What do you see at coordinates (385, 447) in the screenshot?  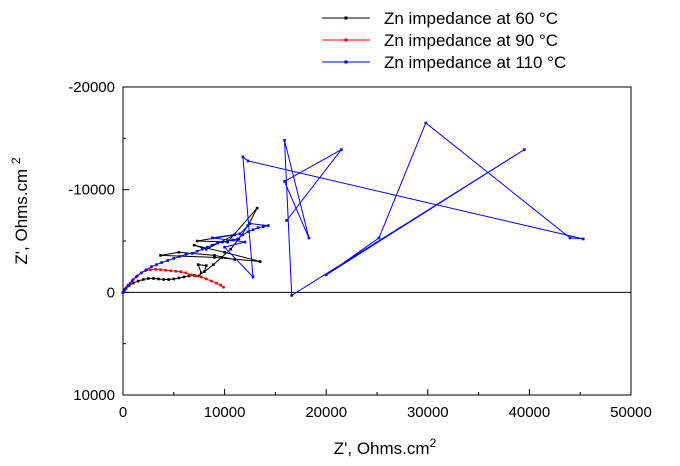 I see `x-axis-title: Z', Ohms.cm2` at bounding box center [385, 447].